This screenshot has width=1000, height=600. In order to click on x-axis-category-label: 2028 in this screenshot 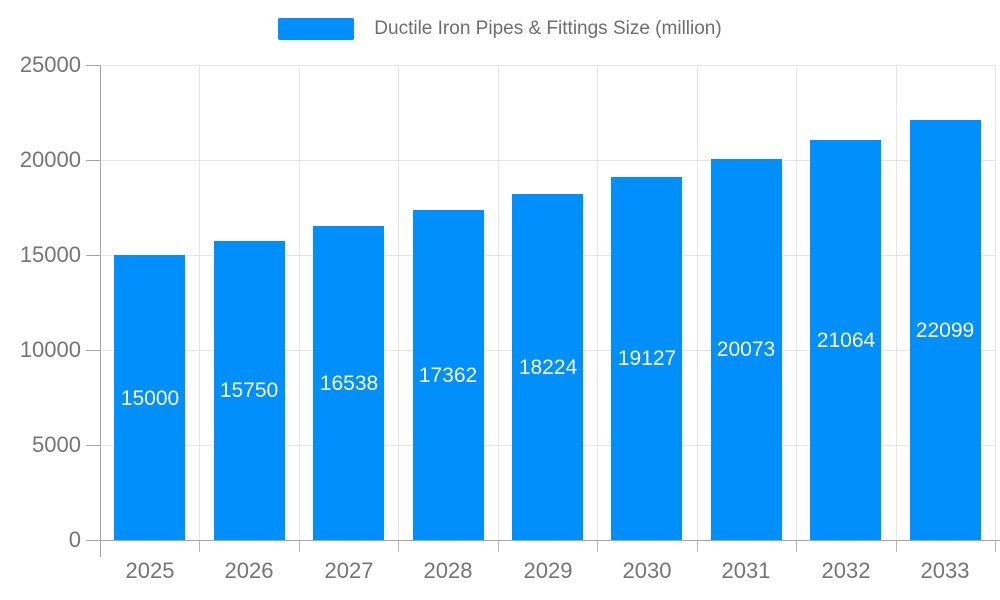, I will do `click(448, 570)`.